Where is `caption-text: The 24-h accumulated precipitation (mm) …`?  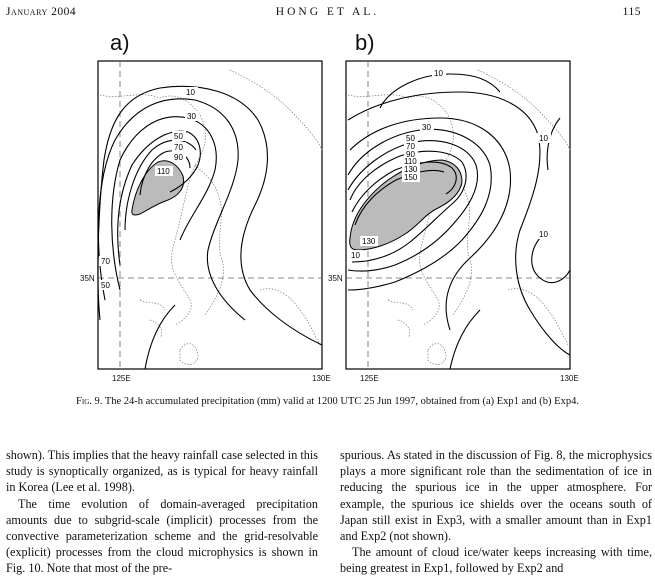 caption-text: The 24-h accumulated precipitation (mm) … is located at coordinates (340, 401).